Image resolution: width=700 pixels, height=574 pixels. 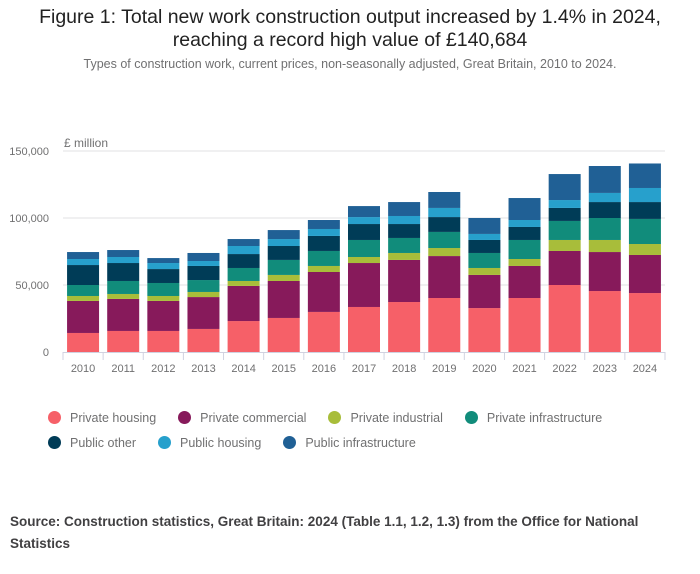 I want to click on y-axis-unit-label: £ million, so click(x=86, y=143).